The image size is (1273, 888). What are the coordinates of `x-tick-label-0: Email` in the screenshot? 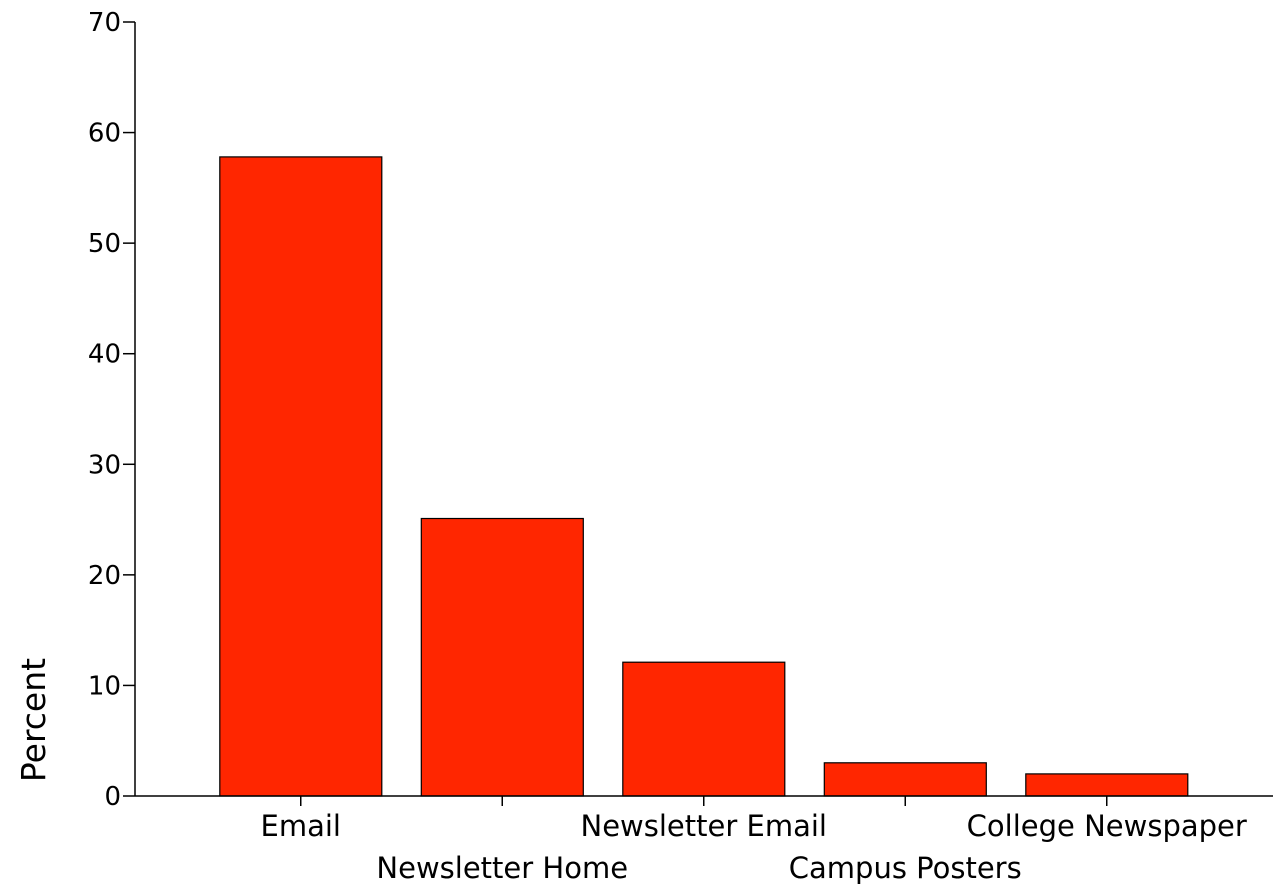 It's located at (301, 826).